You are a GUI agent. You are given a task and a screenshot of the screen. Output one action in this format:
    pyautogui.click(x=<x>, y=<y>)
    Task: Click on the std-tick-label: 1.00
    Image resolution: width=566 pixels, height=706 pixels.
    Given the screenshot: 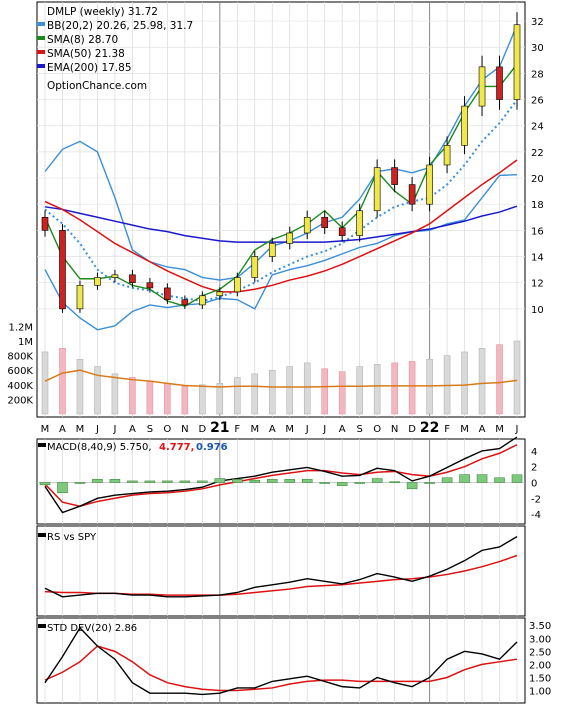 What is the action you would take?
    pyautogui.click(x=540, y=692)
    